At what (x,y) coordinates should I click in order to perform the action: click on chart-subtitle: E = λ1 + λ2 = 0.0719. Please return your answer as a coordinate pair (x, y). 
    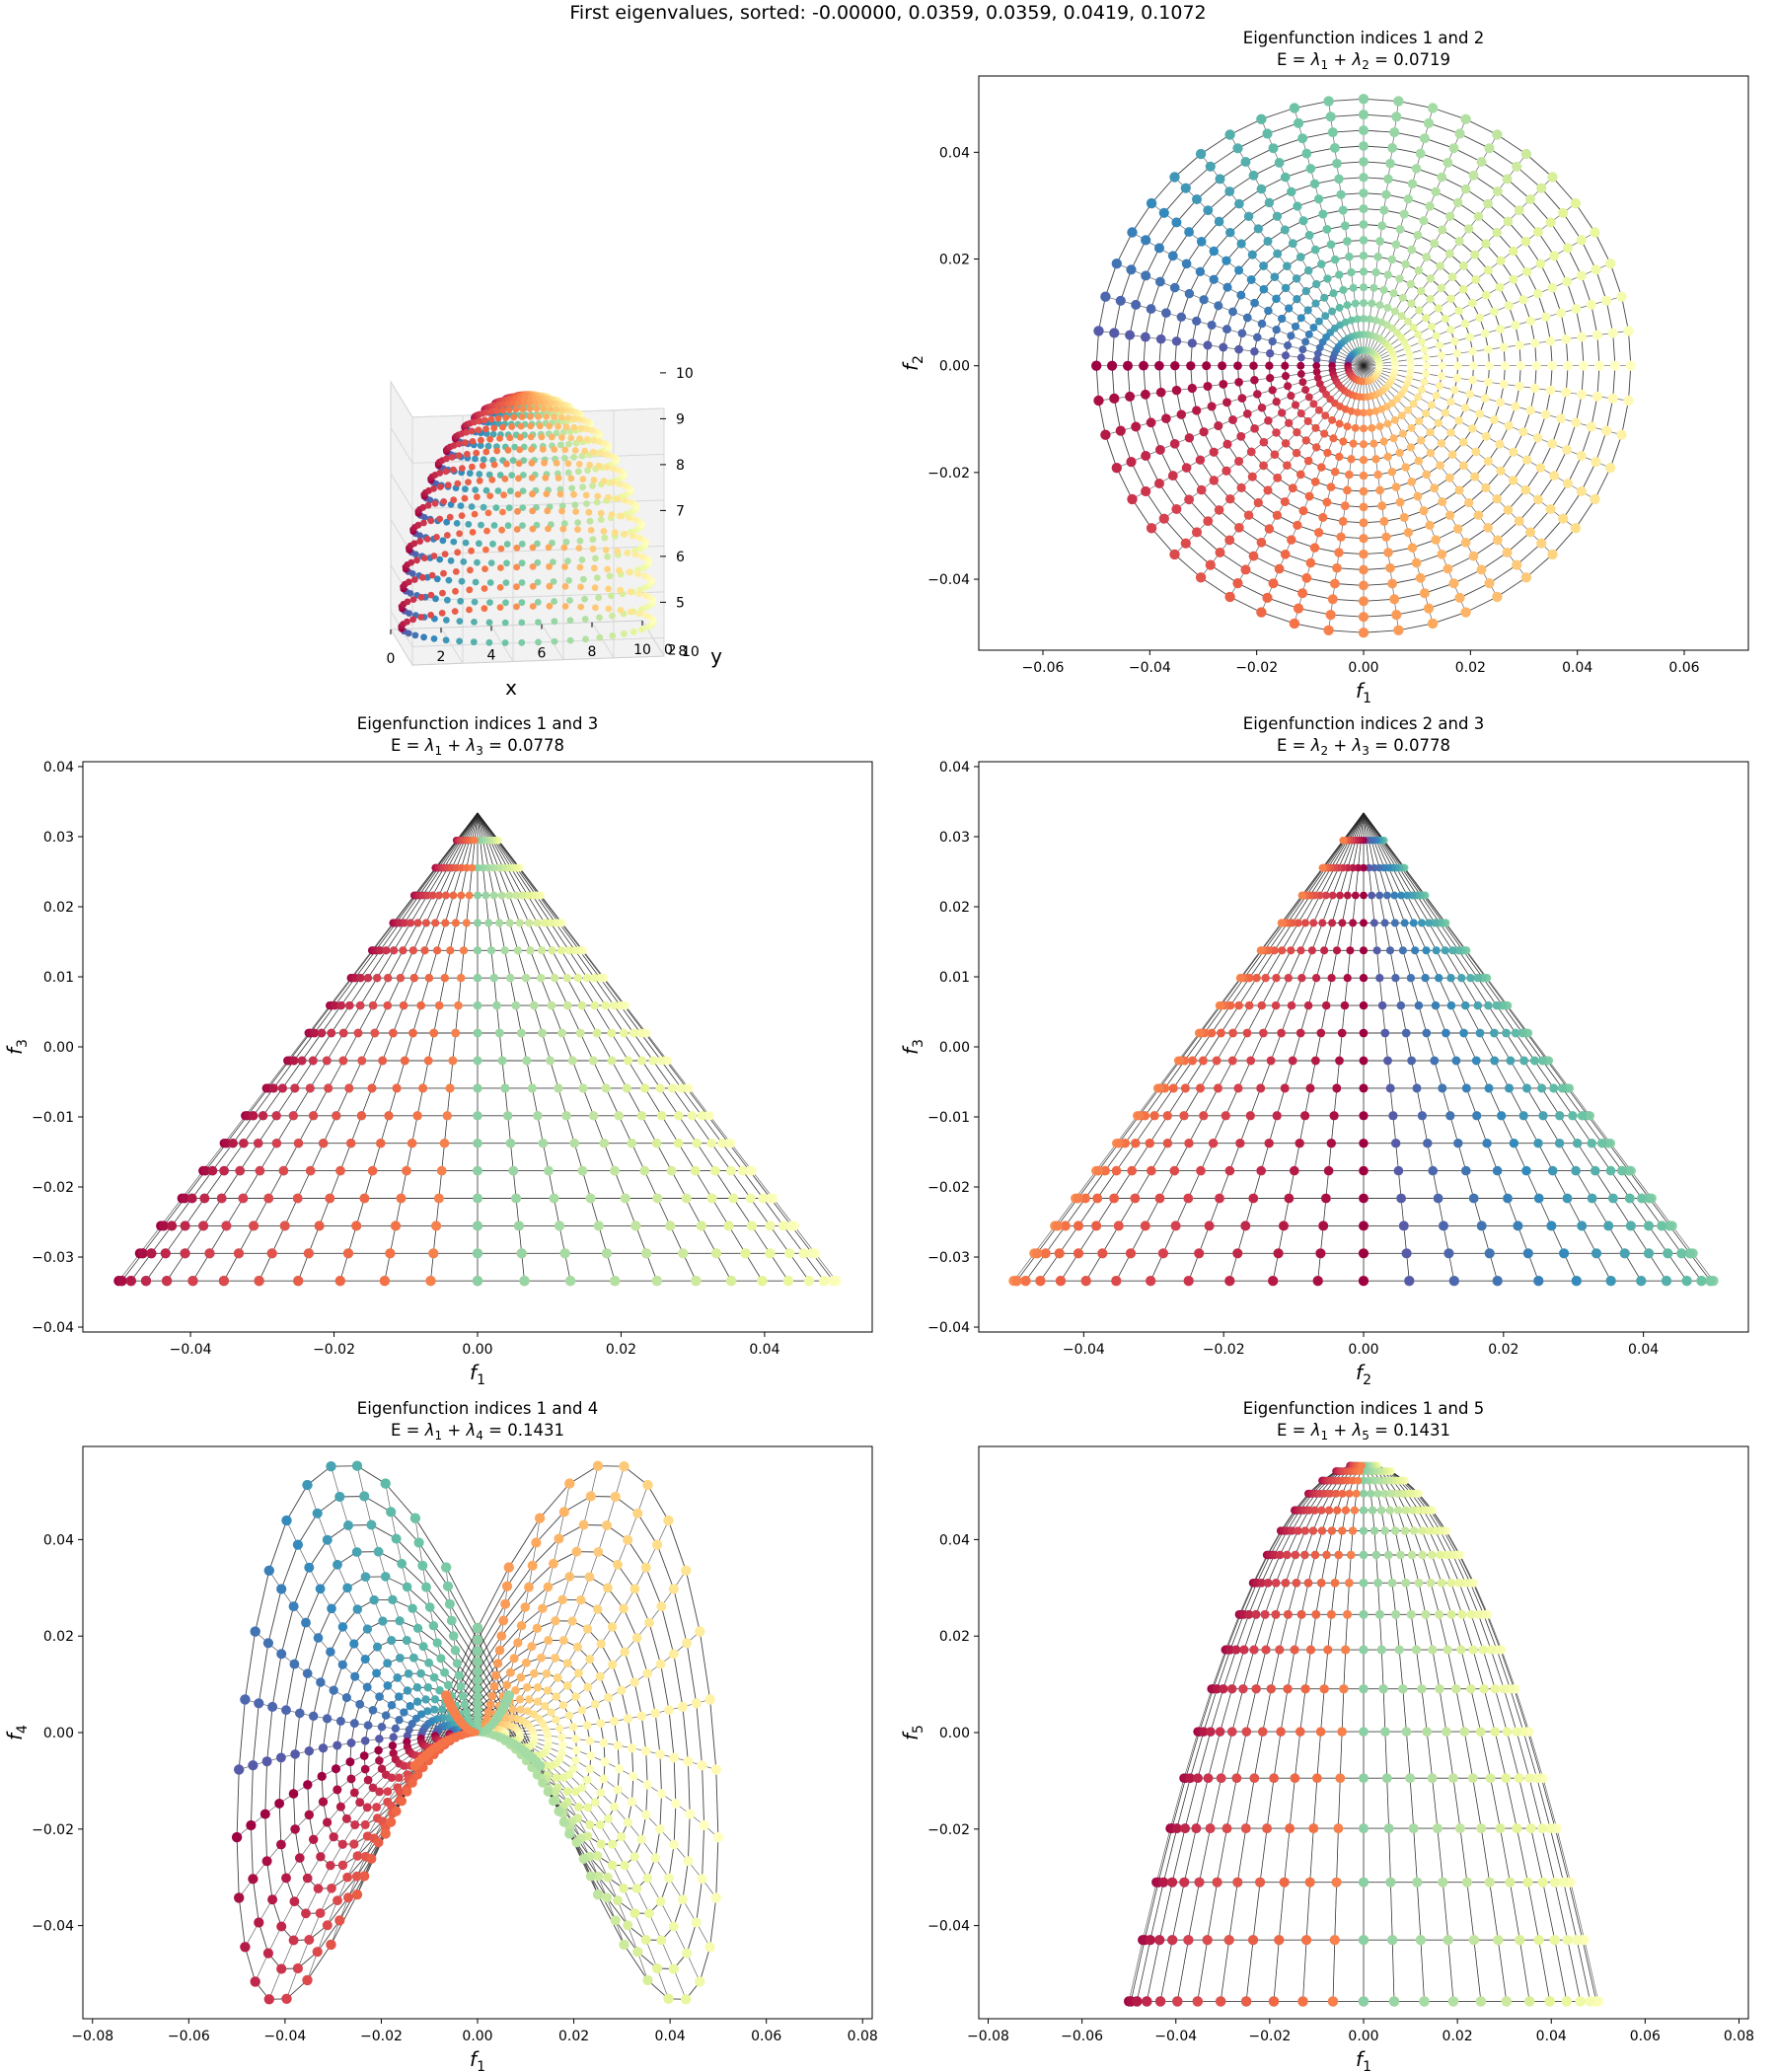
    Looking at the image, I should click on (1364, 61).